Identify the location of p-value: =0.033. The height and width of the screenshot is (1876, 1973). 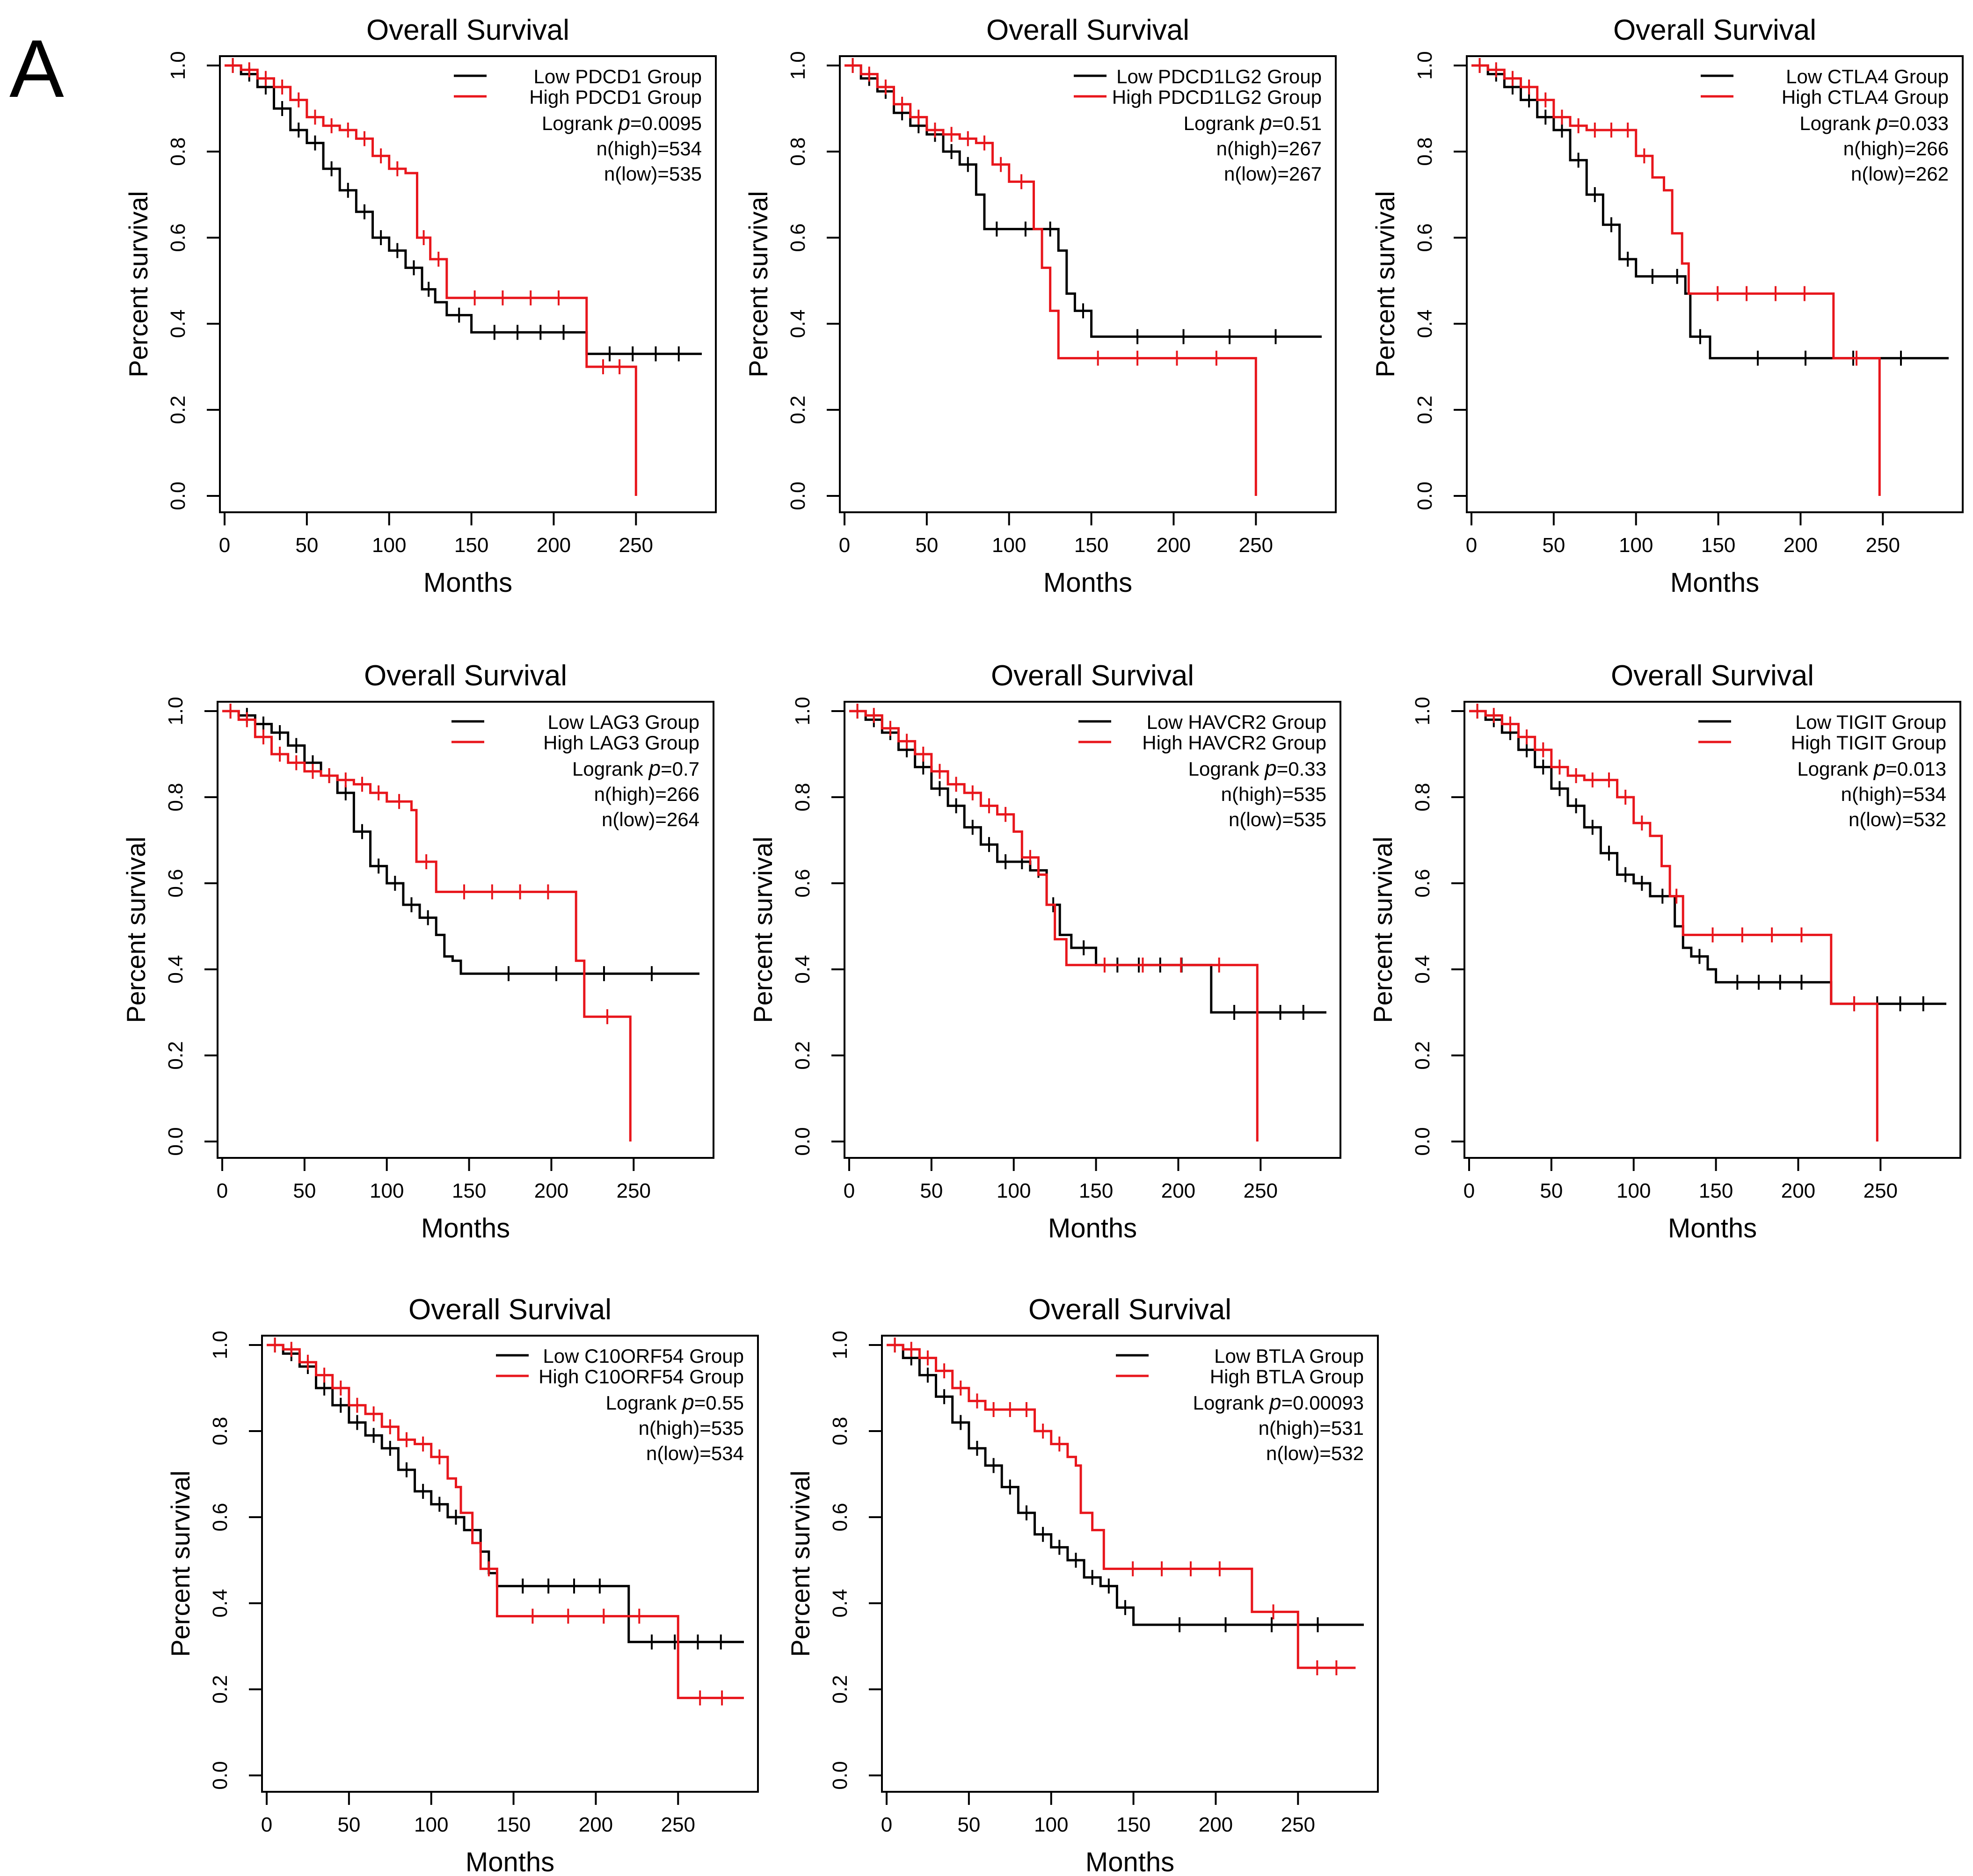
(1918, 123).